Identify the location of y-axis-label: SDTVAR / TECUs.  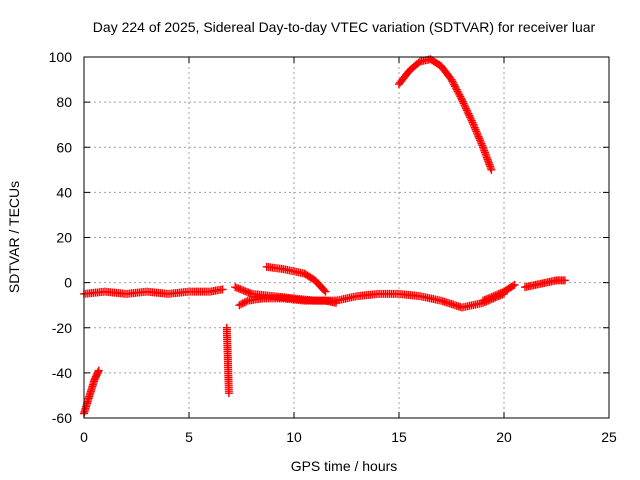
(14, 237).